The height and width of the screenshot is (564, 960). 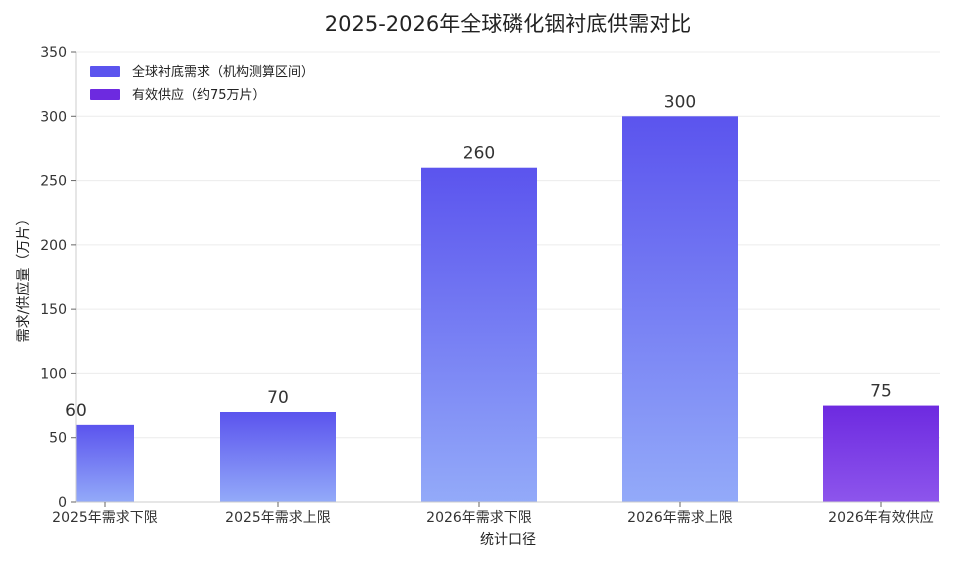 What do you see at coordinates (53, 182) in the screenshot?
I see `y-tick-label: 250` at bounding box center [53, 182].